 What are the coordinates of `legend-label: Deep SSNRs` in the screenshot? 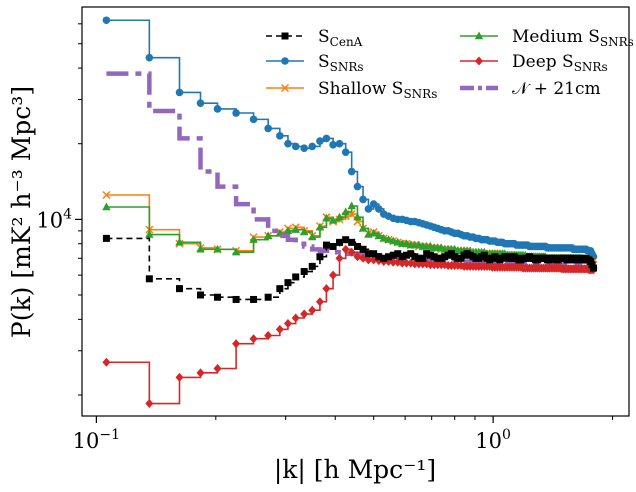 It's located at (560, 63).